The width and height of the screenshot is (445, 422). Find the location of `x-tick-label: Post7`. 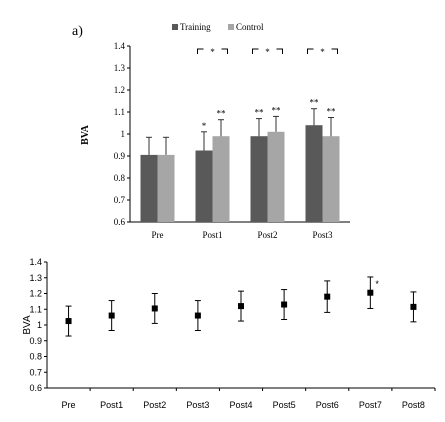

x-tick-label: Post7 is located at coordinates (370, 405).